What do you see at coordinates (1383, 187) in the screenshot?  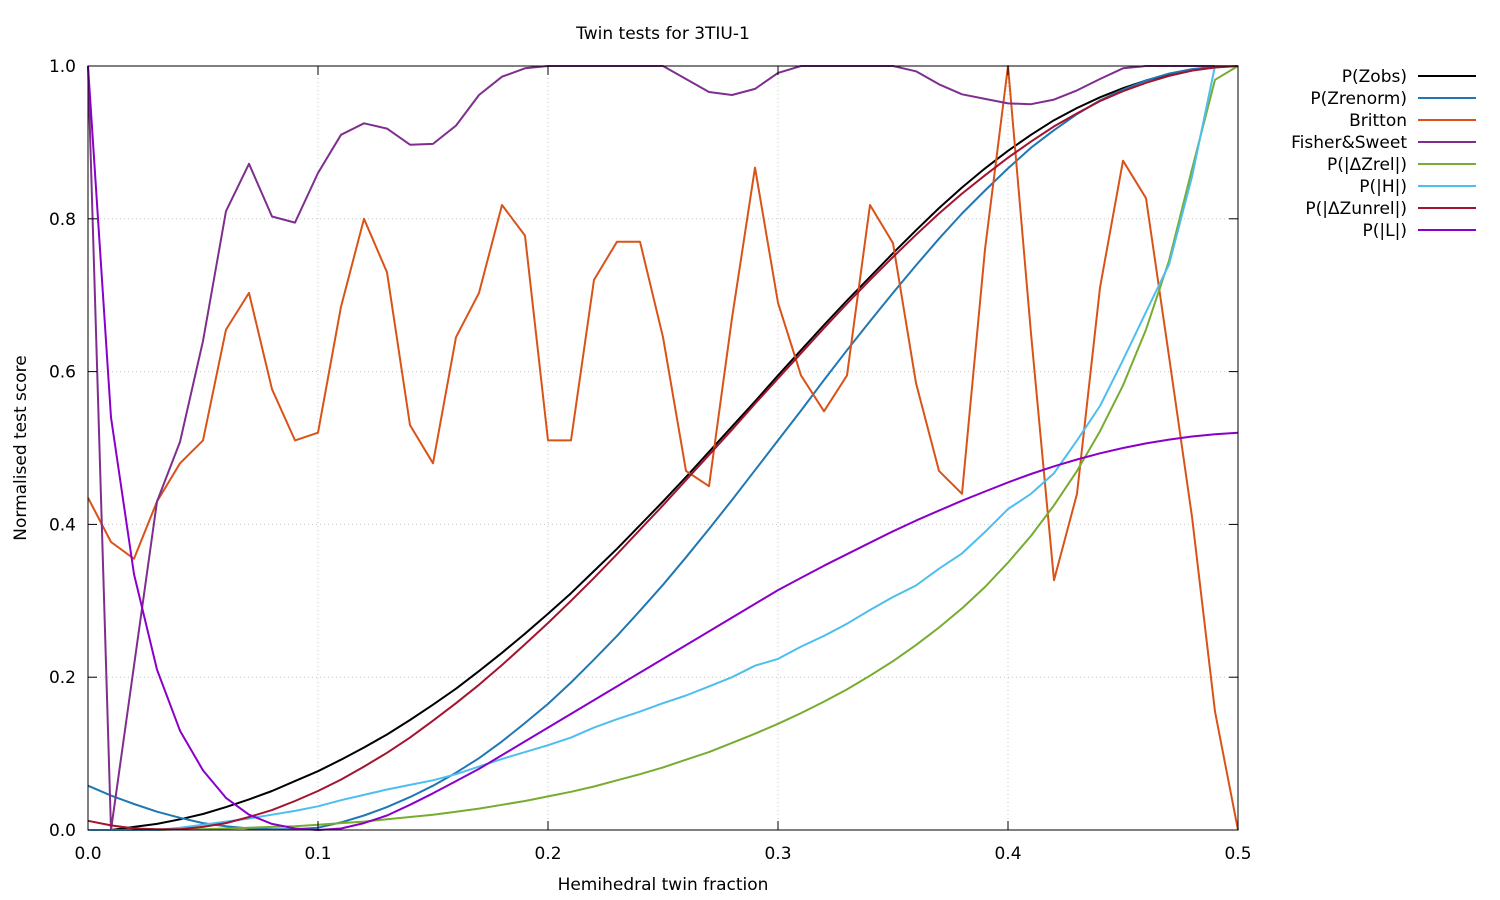 I see `legend-label: P(|H|)` at bounding box center [1383, 187].